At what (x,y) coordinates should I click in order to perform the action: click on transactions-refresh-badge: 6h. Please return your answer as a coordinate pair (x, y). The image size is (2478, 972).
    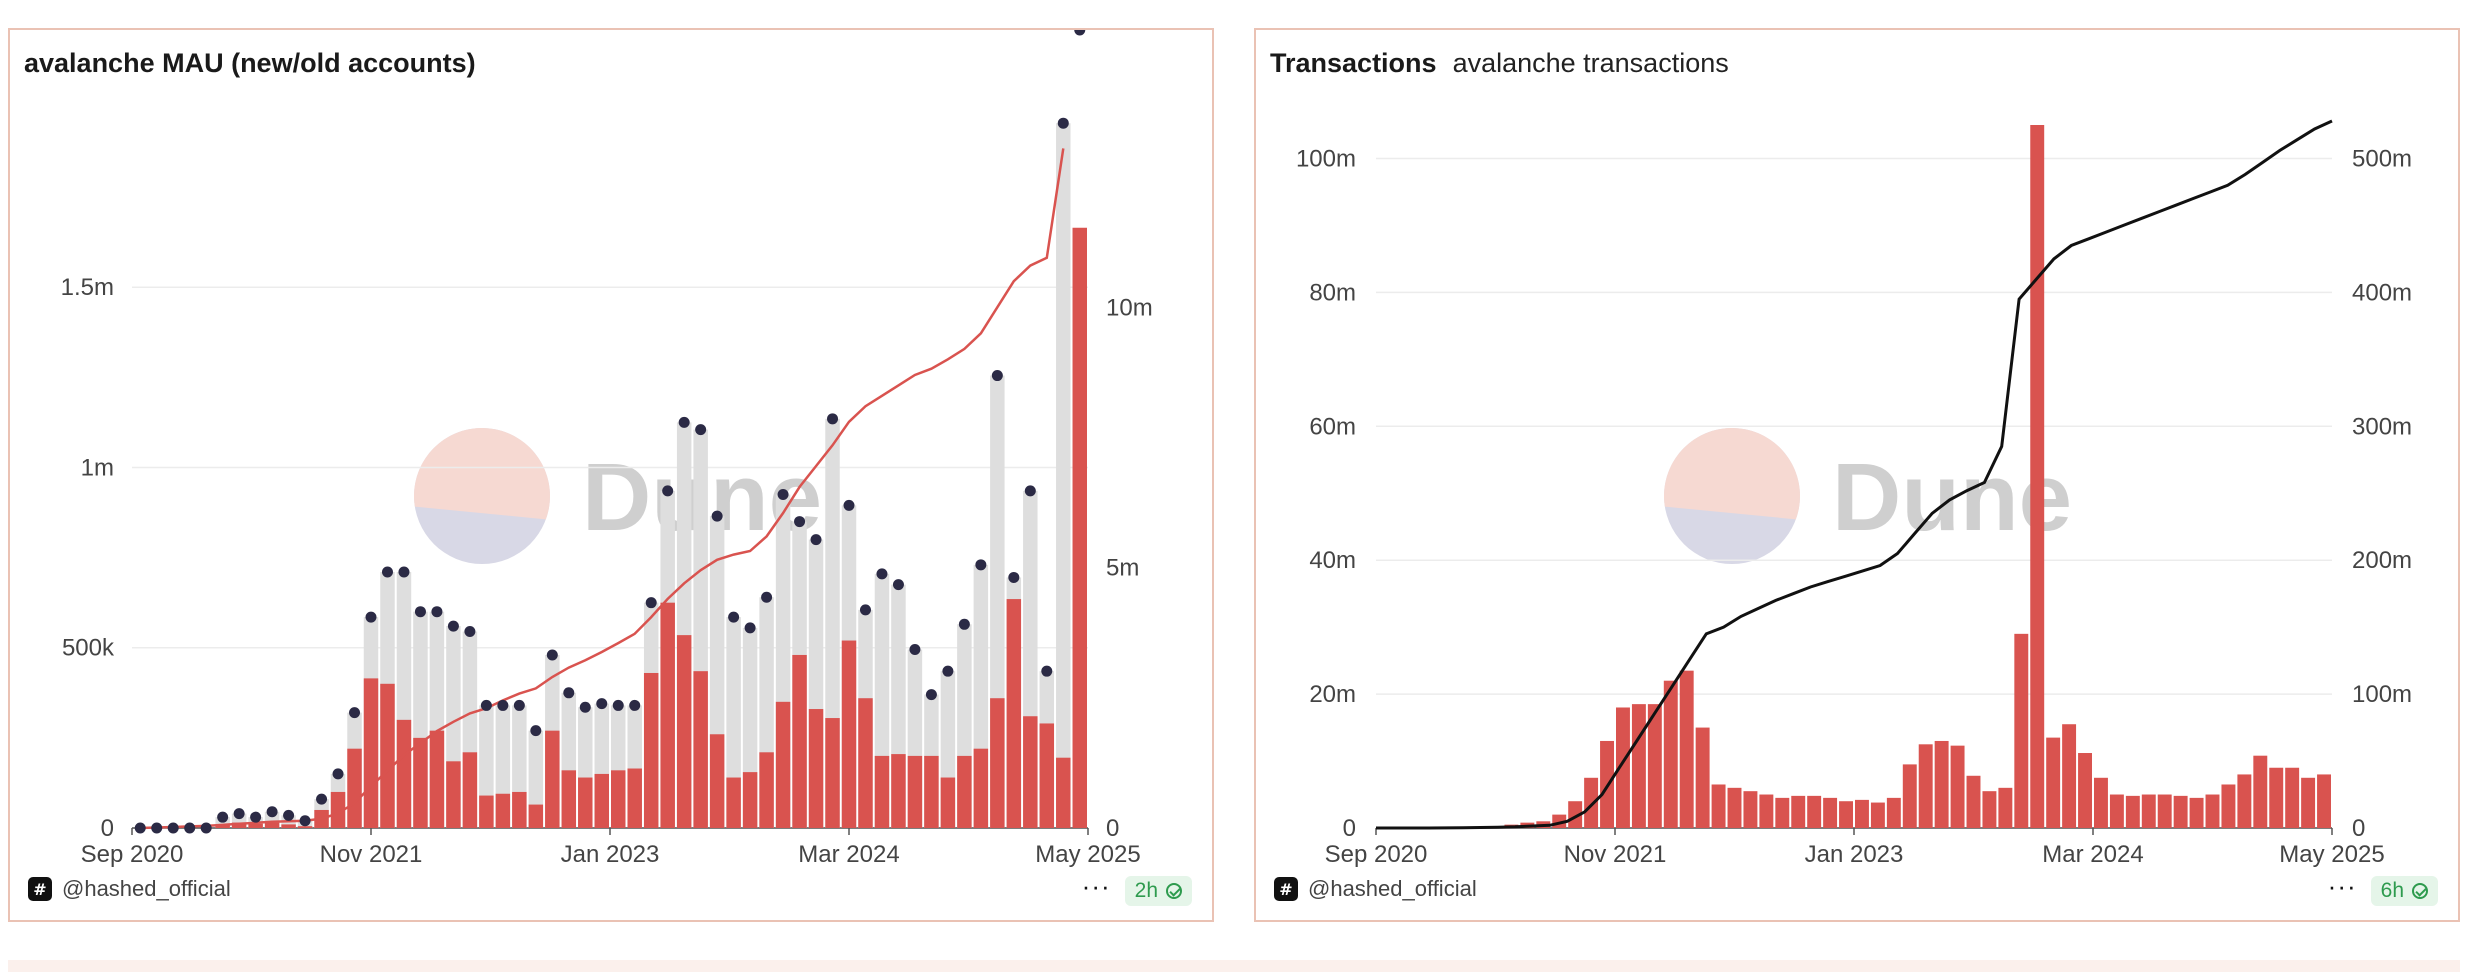
    Looking at the image, I should click on (2404, 891).